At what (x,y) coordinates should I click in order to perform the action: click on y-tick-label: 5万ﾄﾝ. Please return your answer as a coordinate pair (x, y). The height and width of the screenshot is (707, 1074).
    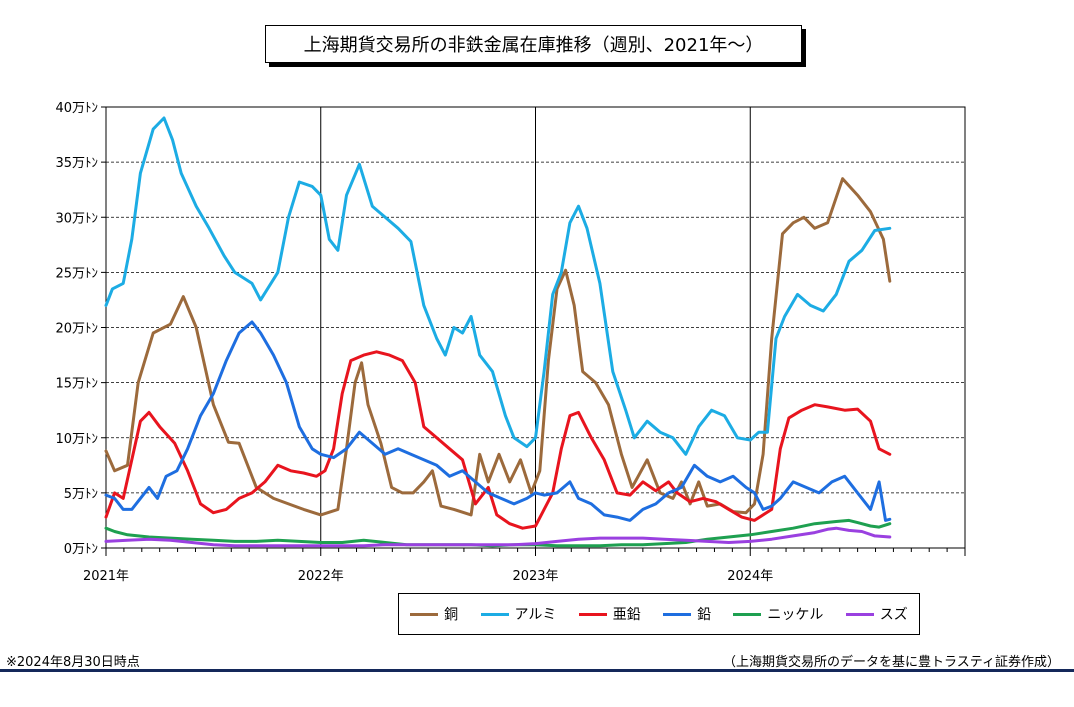
    Looking at the image, I should click on (81, 494).